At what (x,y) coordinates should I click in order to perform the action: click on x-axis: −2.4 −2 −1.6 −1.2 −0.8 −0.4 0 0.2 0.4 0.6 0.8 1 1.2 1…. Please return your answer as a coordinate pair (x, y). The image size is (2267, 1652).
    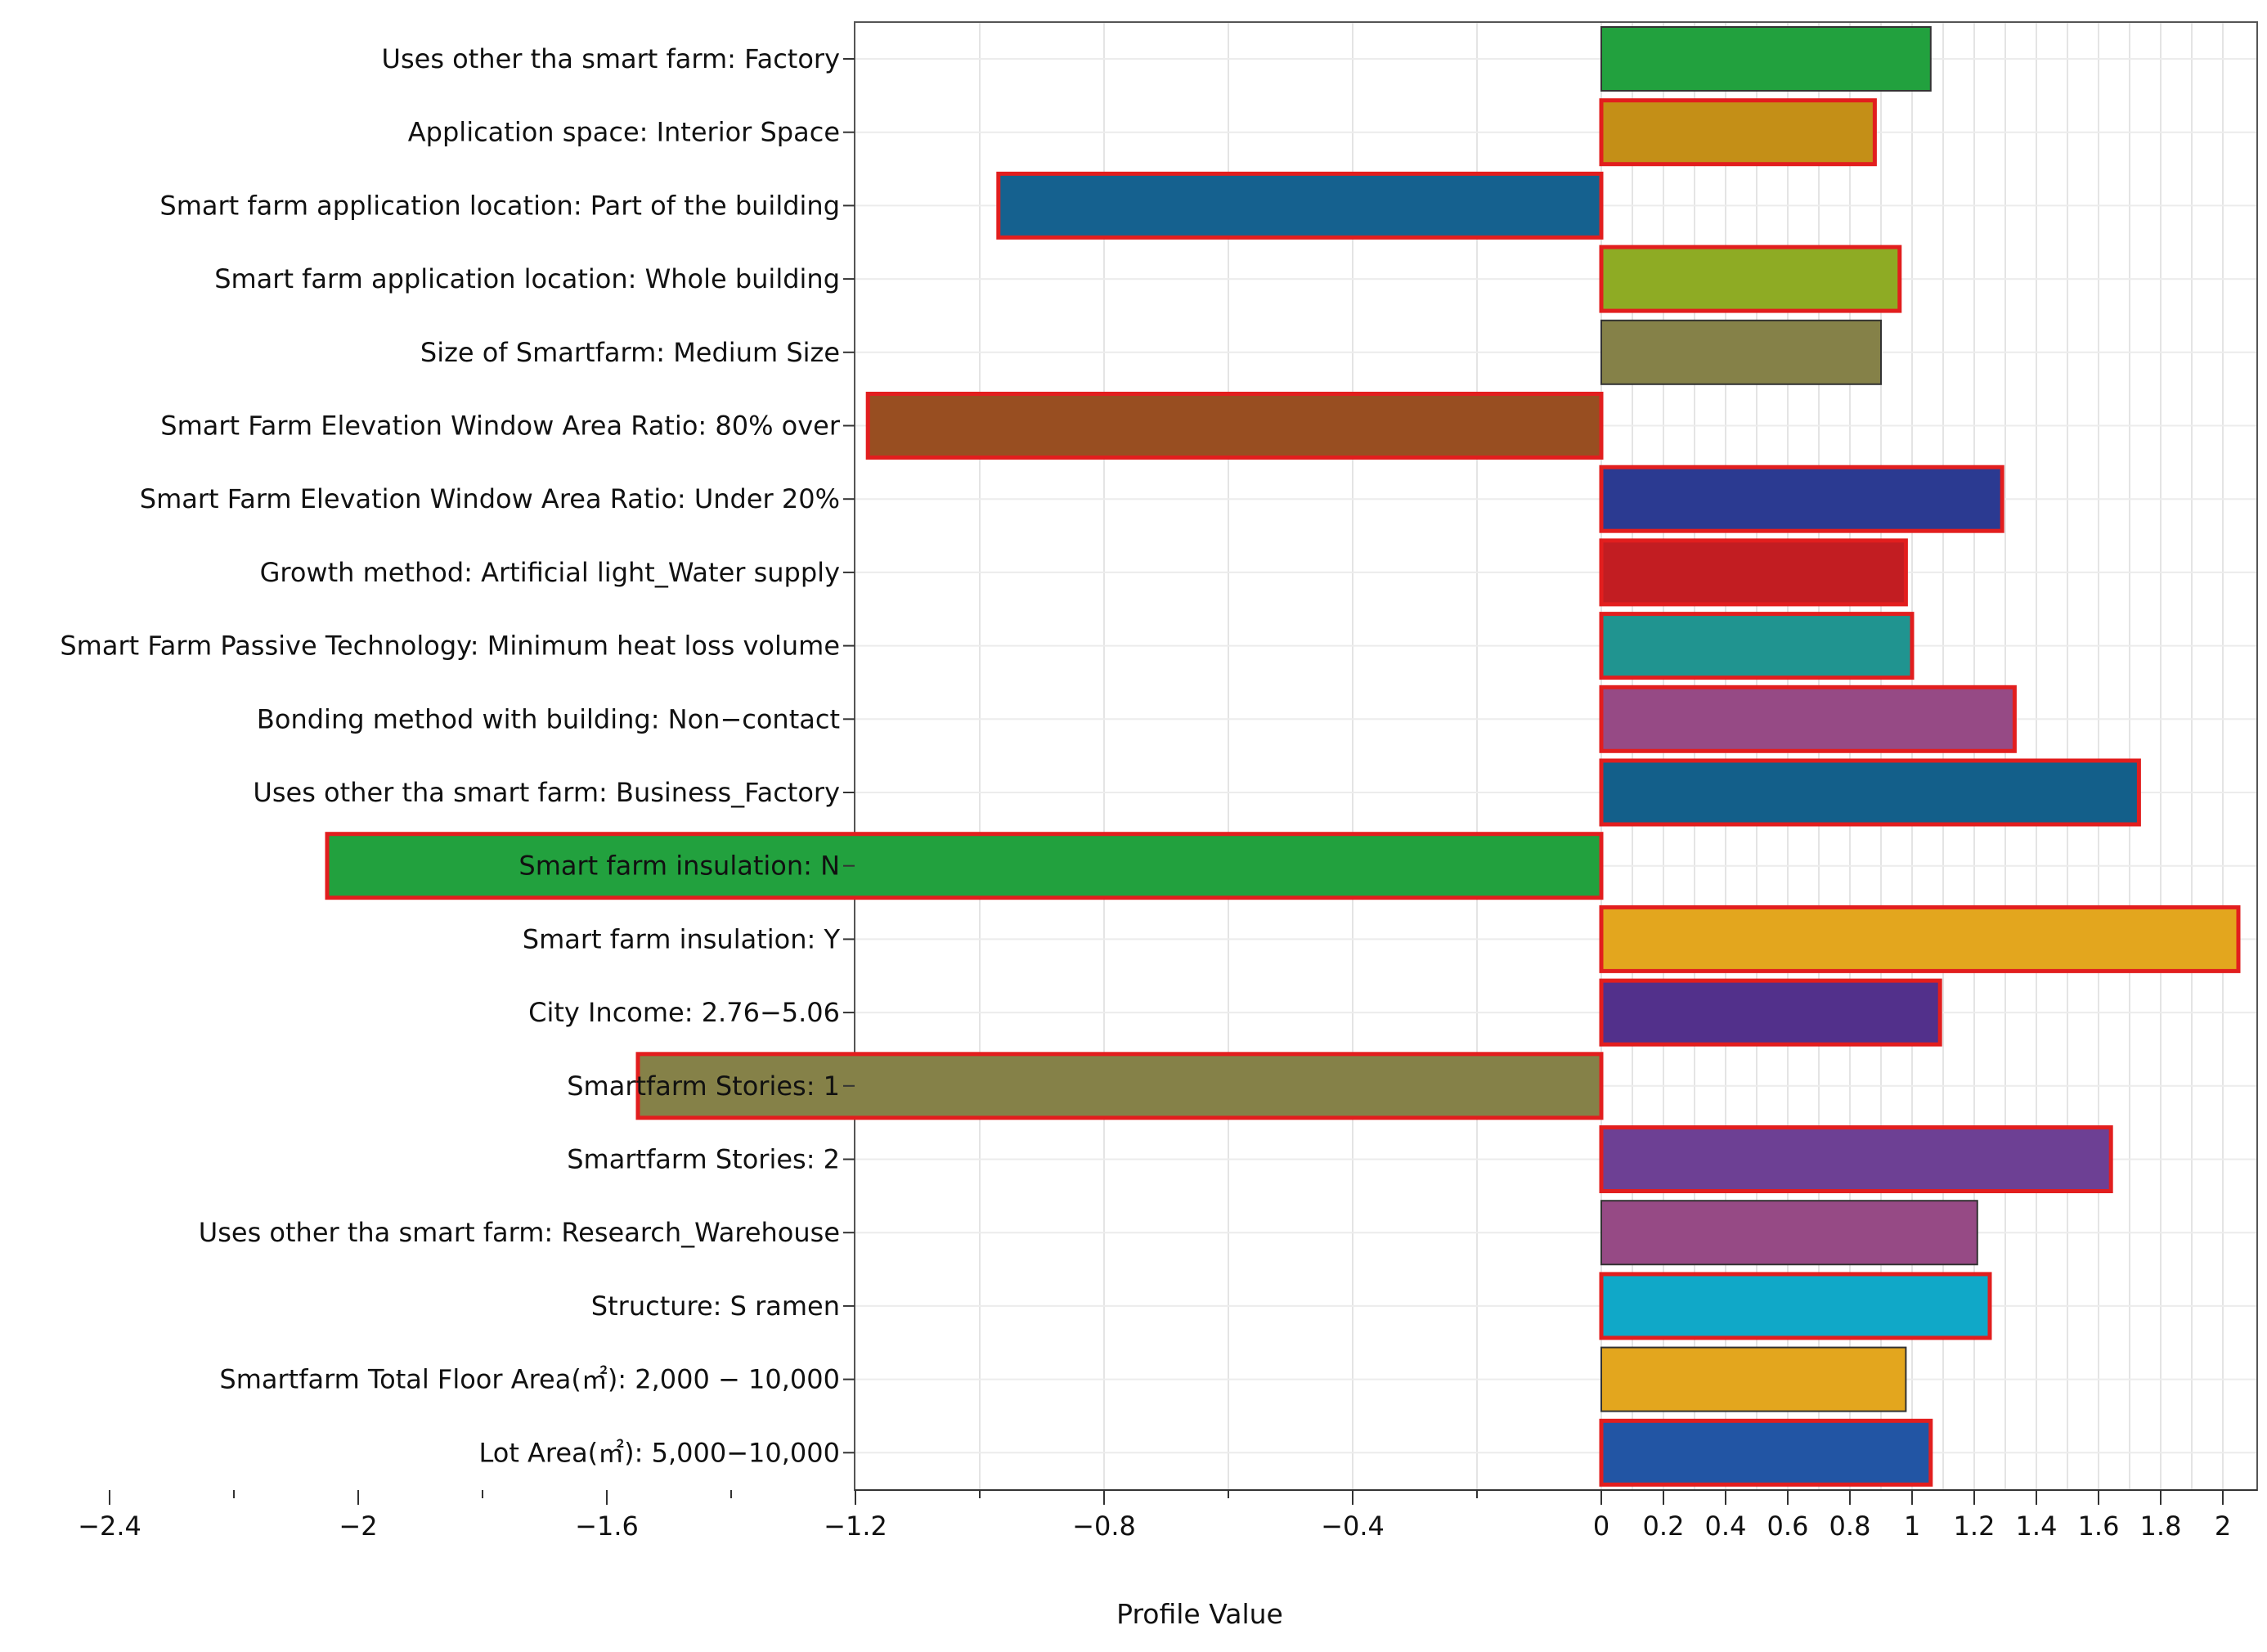
    Looking at the image, I should click on (1167, 1515).